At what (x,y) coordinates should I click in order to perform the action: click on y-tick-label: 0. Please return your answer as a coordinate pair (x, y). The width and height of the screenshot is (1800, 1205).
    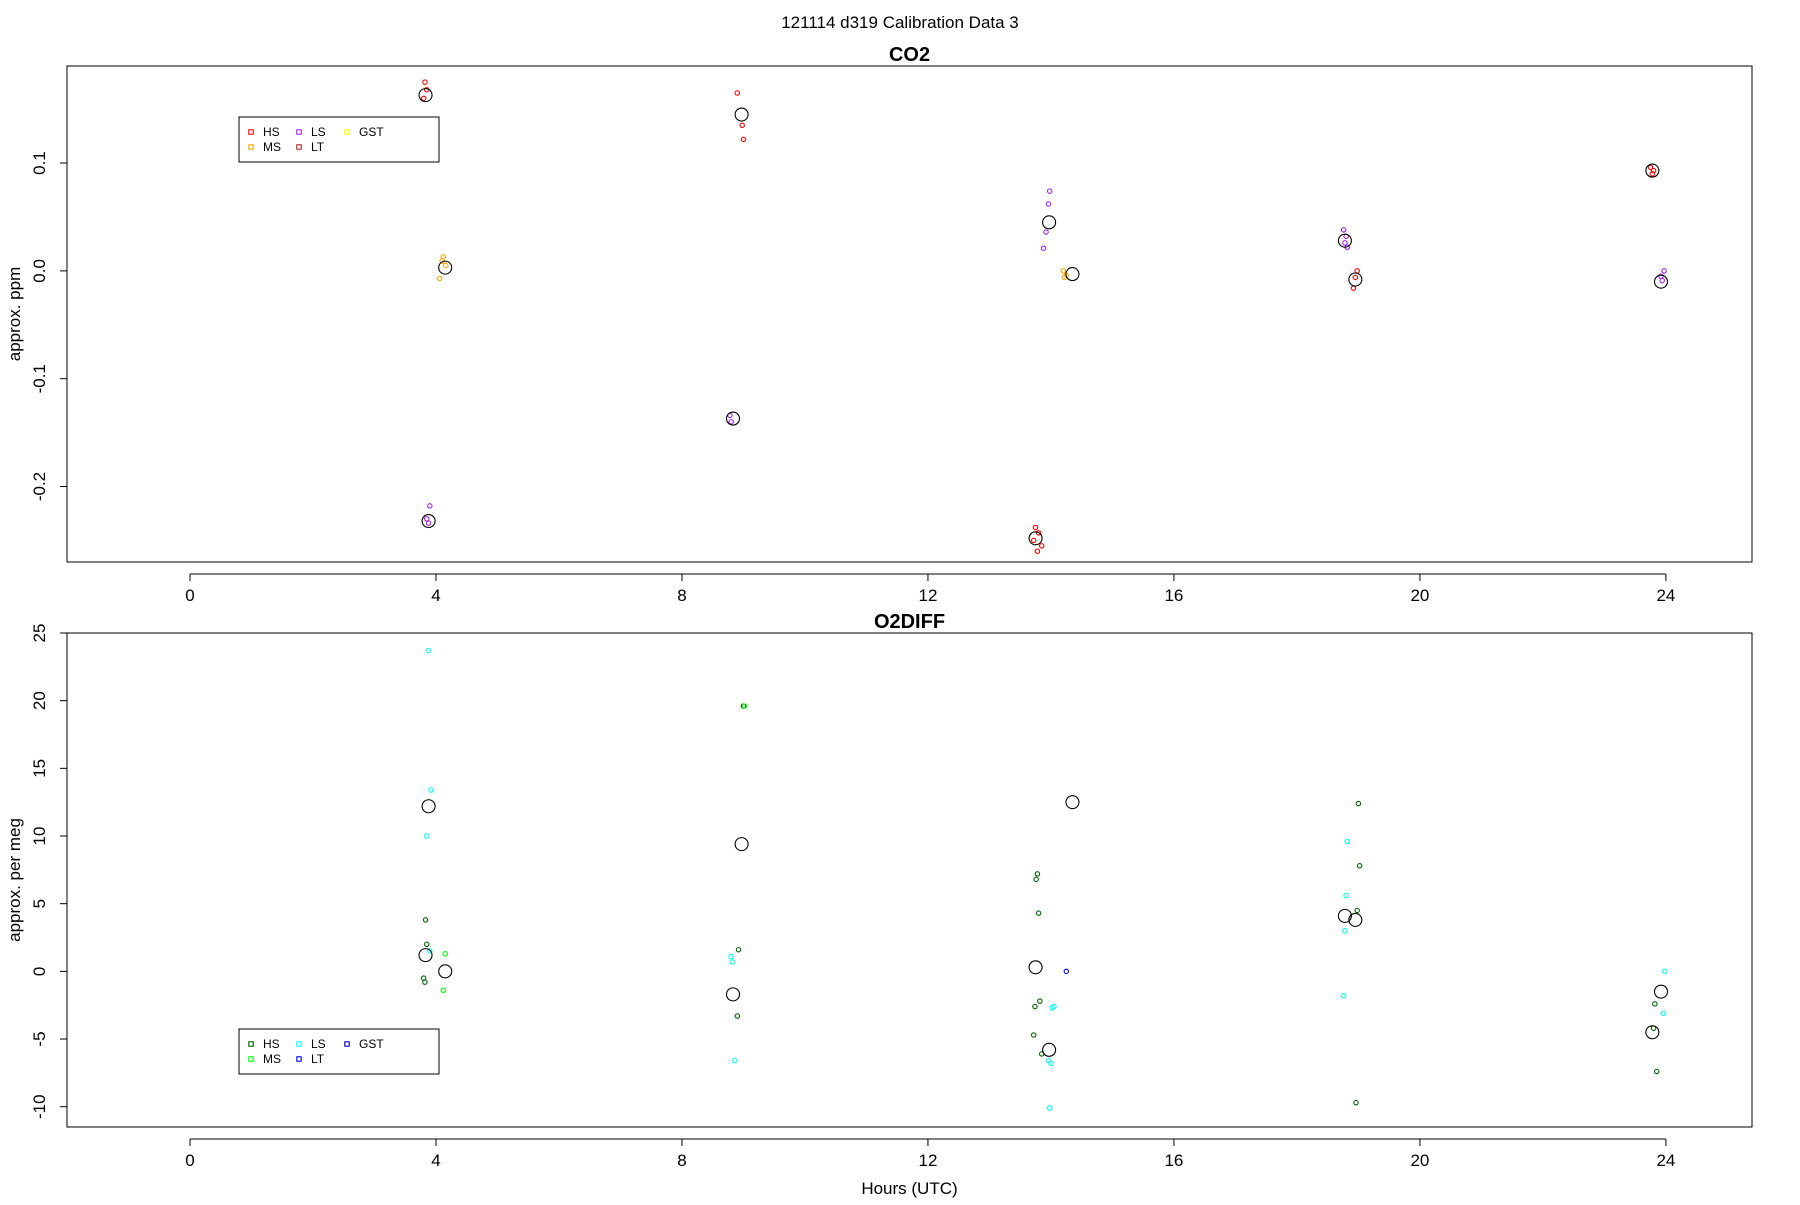
    Looking at the image, I should click on (39, 971).